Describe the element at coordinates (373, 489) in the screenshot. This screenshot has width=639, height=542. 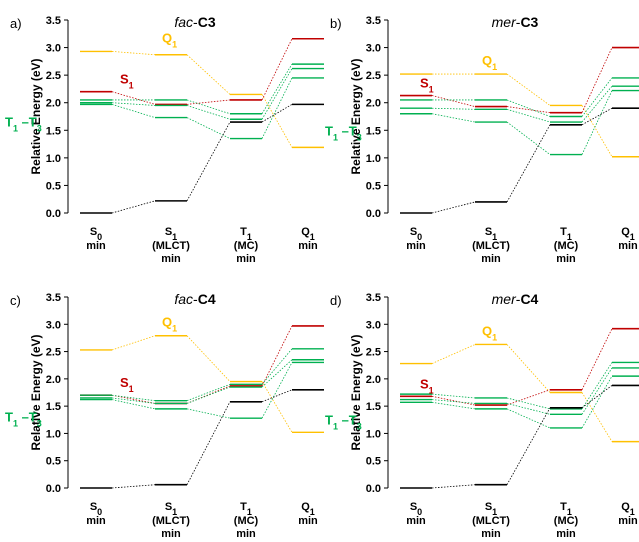
I see `y-tick-label: 0.0` at that location.